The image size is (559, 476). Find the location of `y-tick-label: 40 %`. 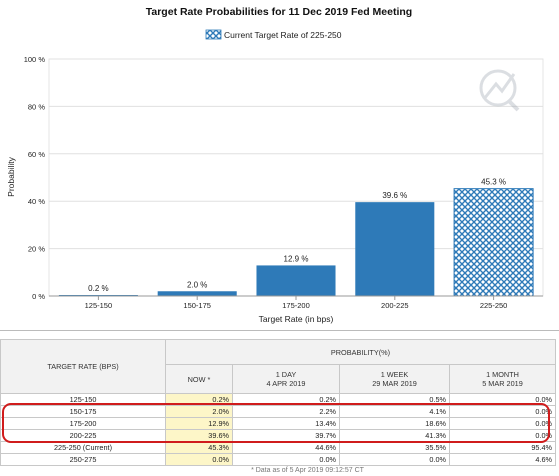

y-tick-label: 40 % is located at coordinates (36, 201).